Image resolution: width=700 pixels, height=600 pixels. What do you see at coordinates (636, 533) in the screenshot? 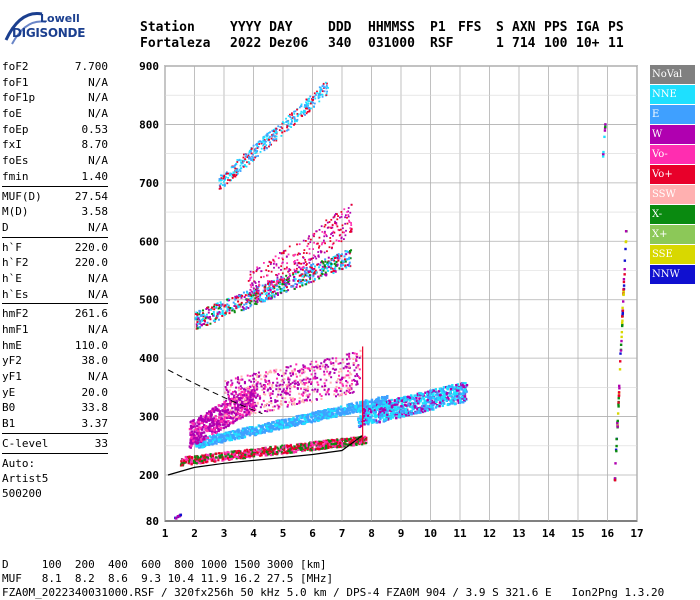
I see `x-tick-label: 17` at bounding box center [636, 533].